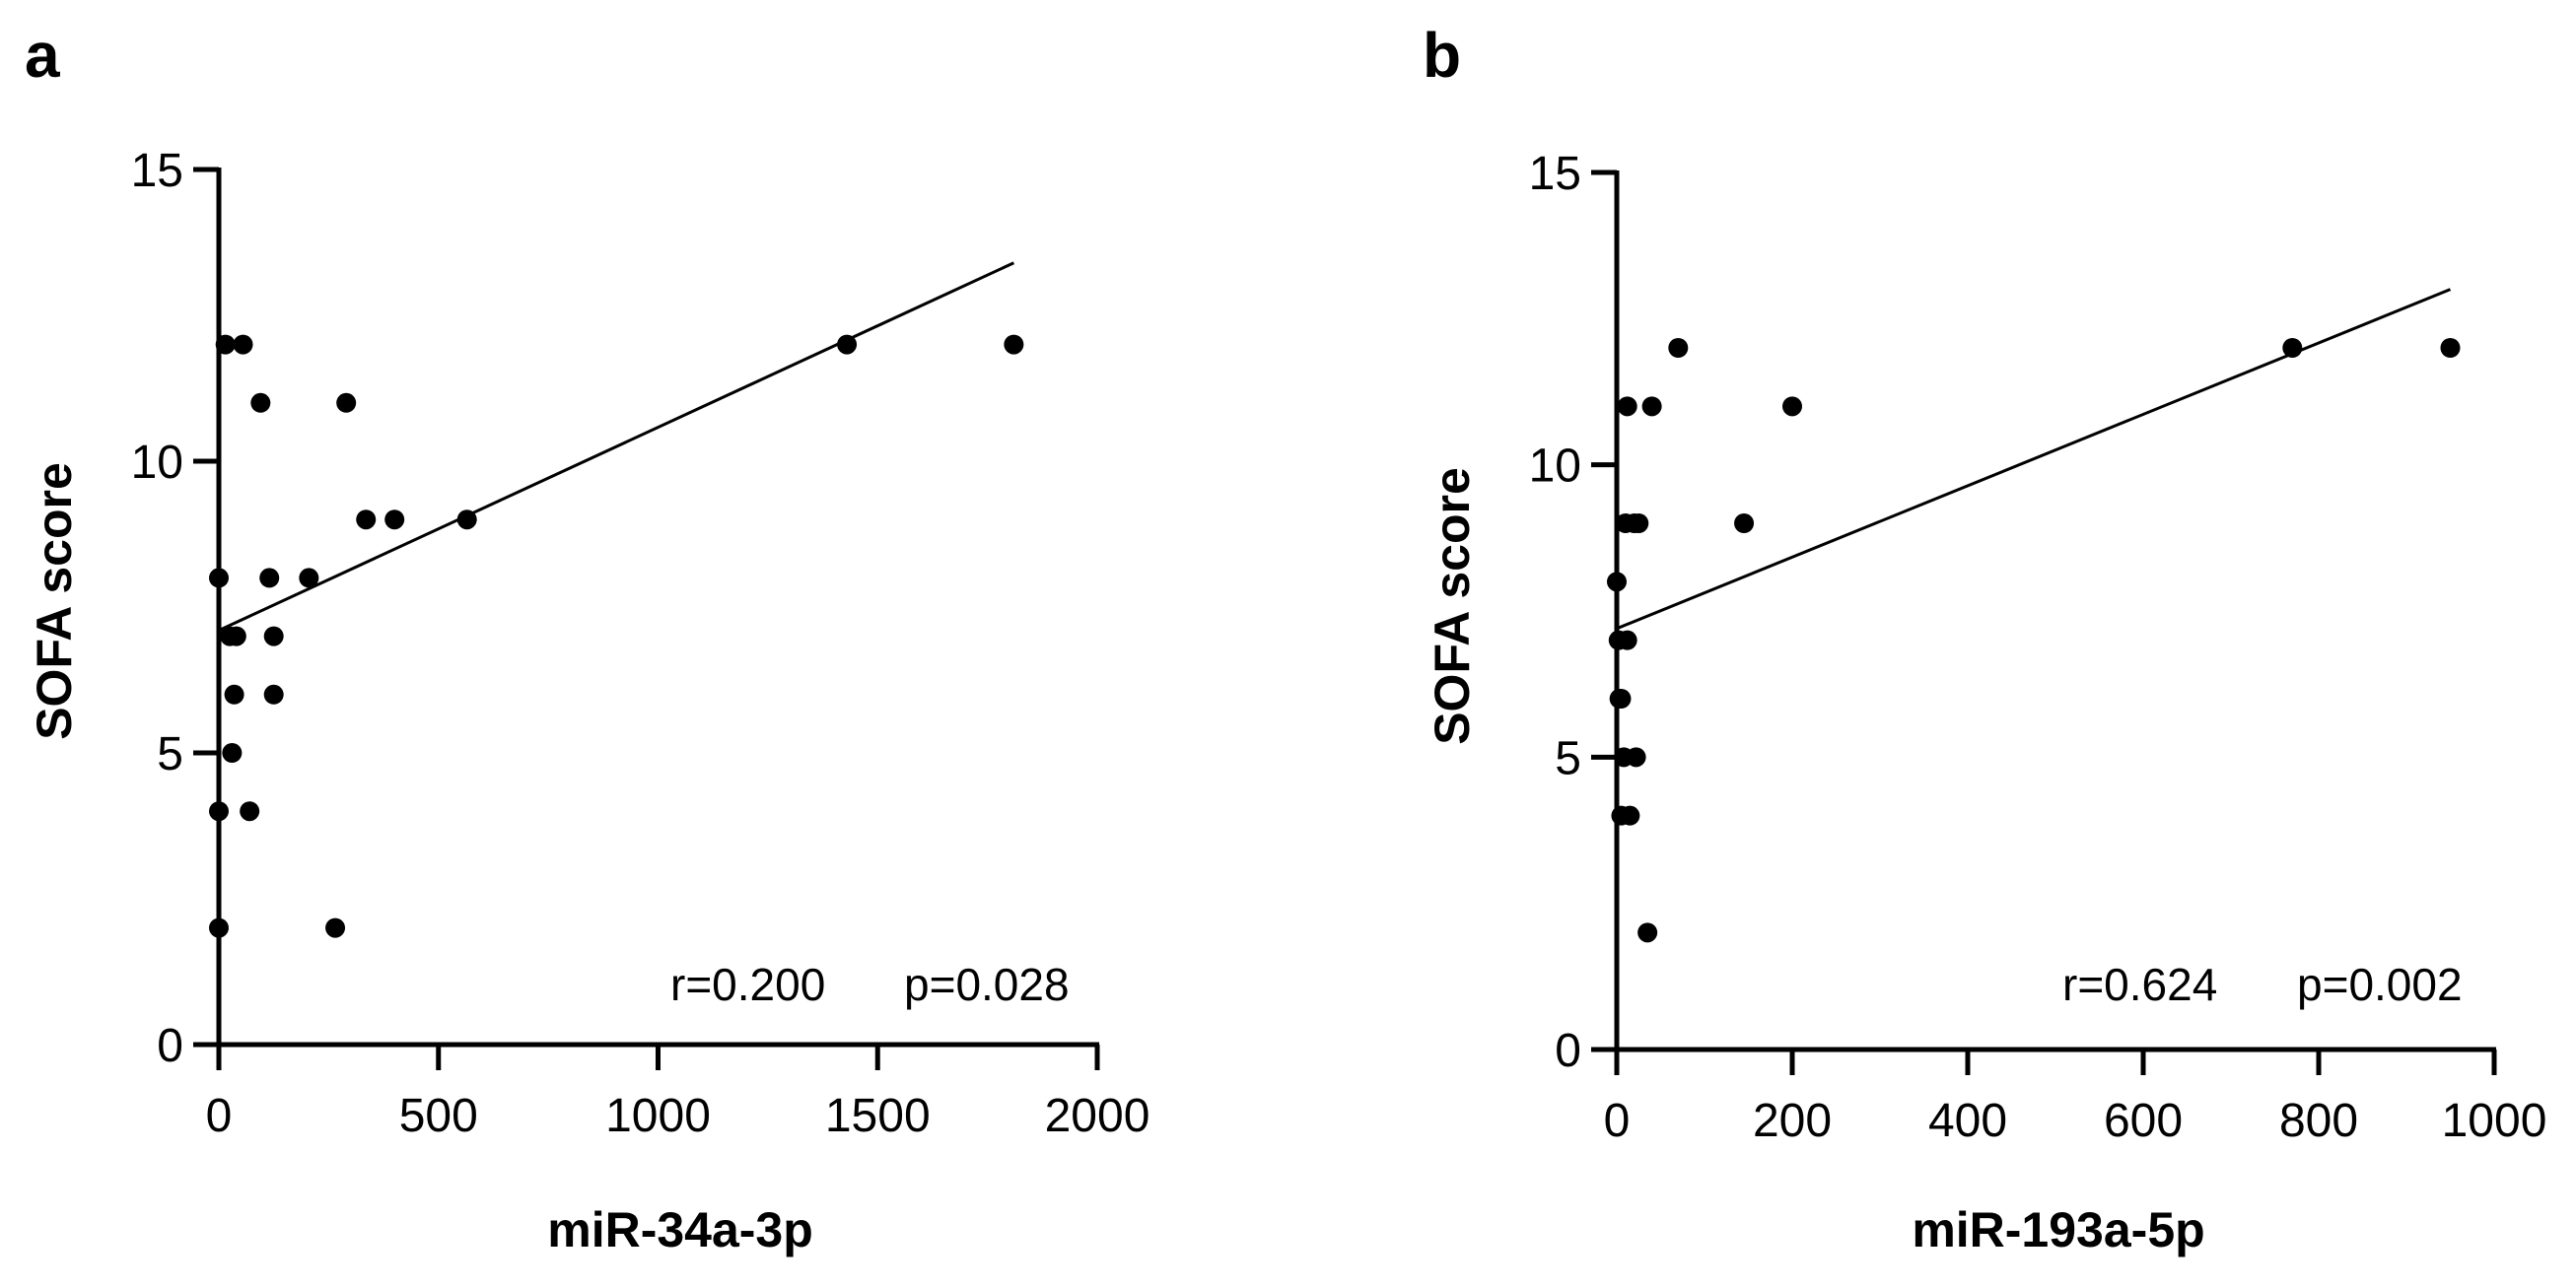 This screenshot has width=2576, height=1288. Describe the element at coordinates (1442, 55) in the screenshot. I see `panel-b-letter: b` at that location.